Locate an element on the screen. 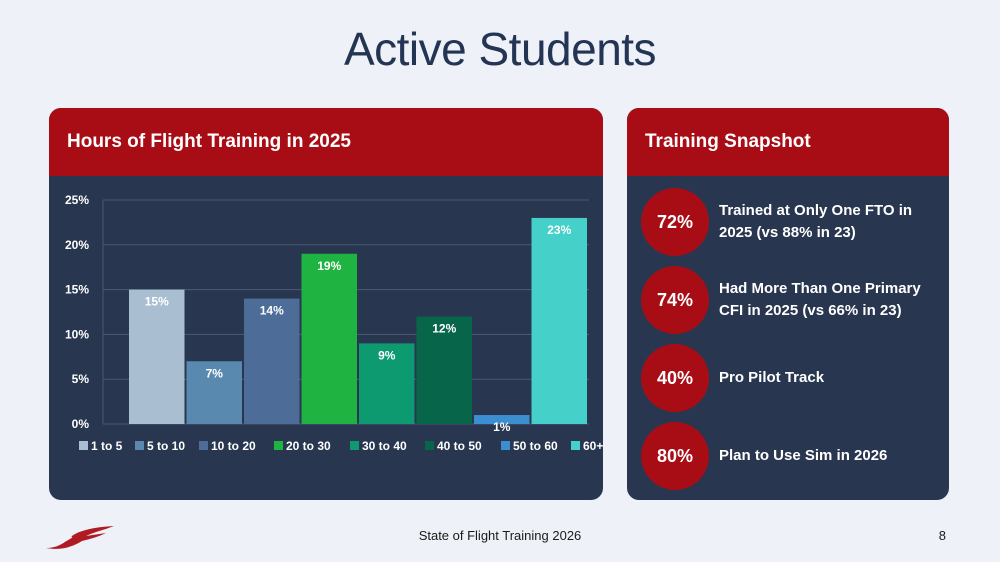 Image resolution: width=1000 pixels, height=562 pixels. data-label: 9% is located at coordinates (387, 355).